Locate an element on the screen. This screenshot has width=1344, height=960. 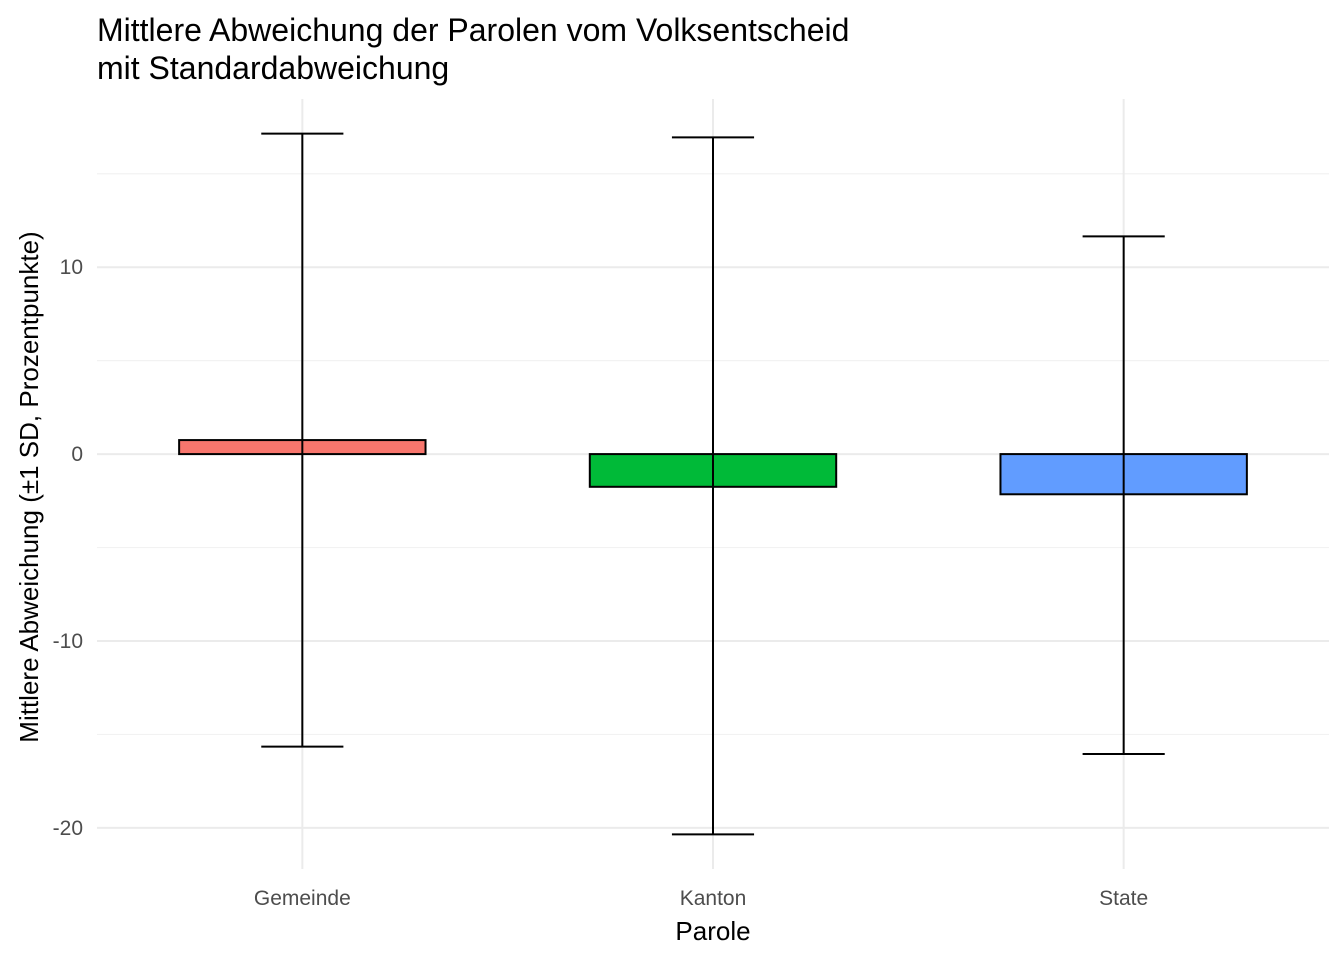
x-tick-labels: Gemeinde Kanton State is located at coordinates (701, 898).